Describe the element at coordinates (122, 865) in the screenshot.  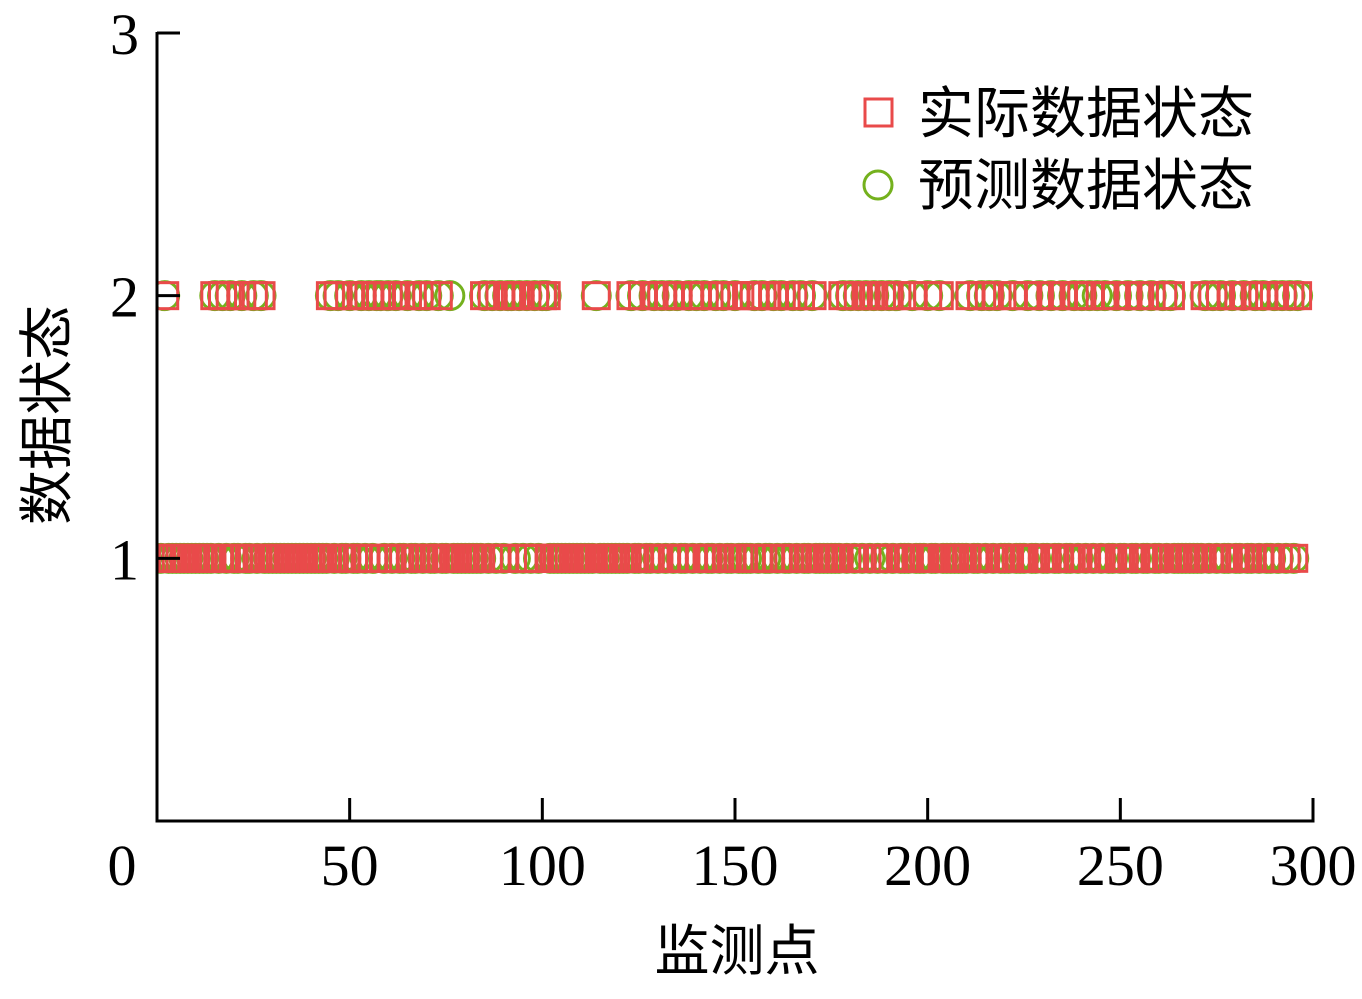
I see `x-tick-label: 0` at that location.